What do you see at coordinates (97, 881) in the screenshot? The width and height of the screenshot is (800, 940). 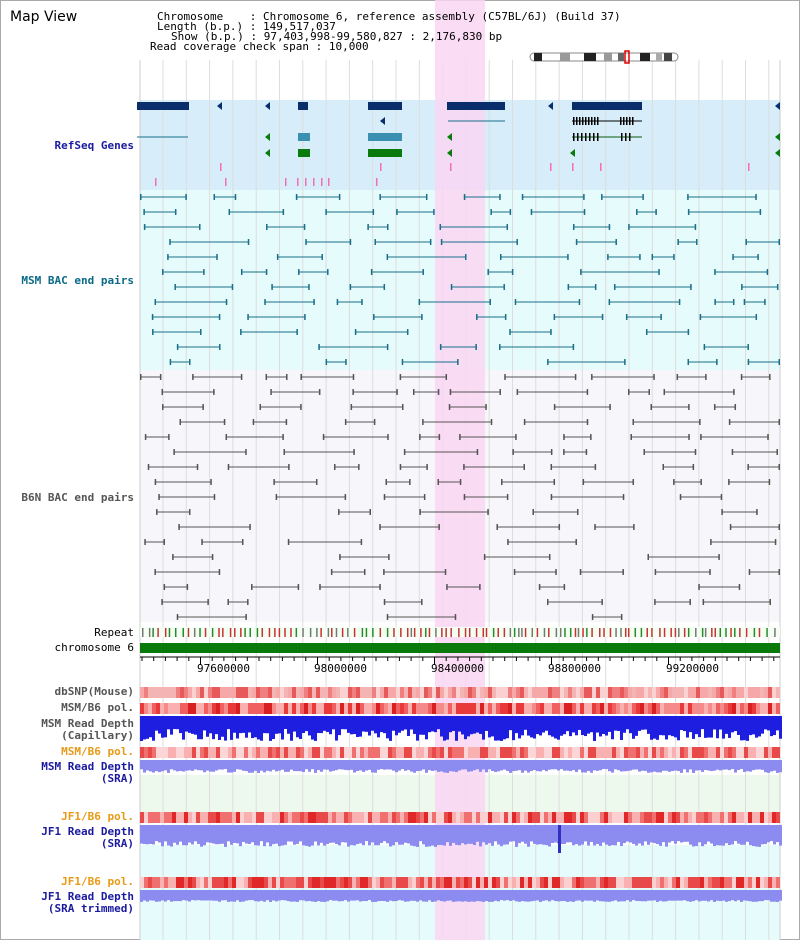 I see `track-label-jf1-b6-pol-2: JF1/B6 pol.` at bounding box center [97, 881].